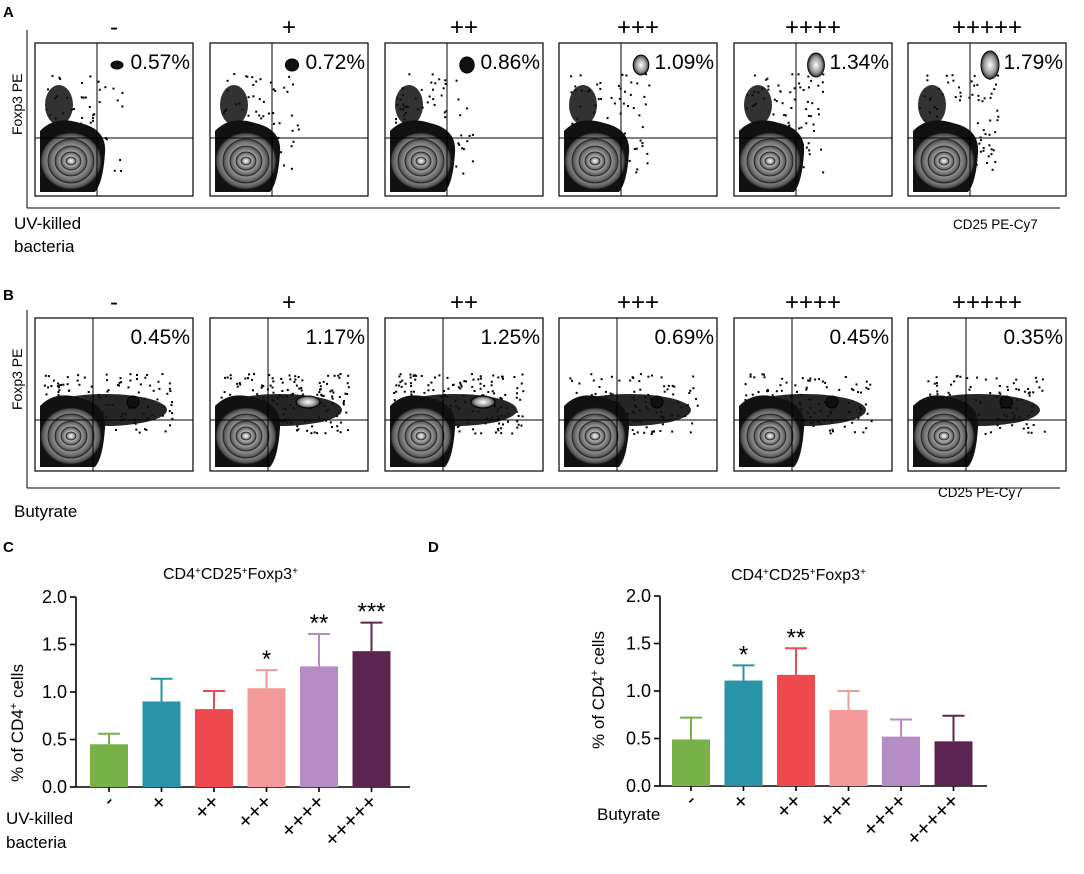  Describe the element at coordinates (980, 492) in the screenshot. I see `panel-b-x-axis-label: CD25 PE-Cy7` at that location.